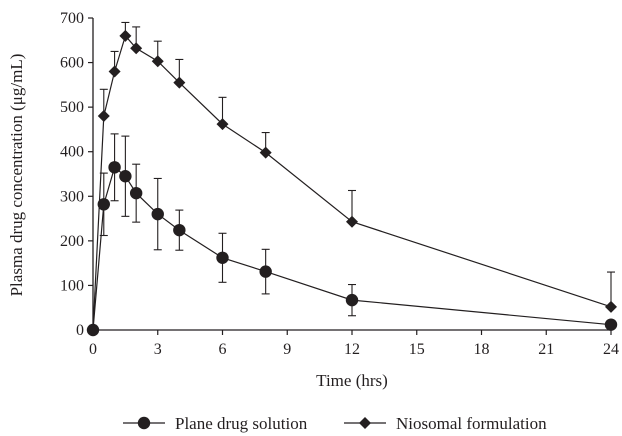 The image size is (622, 436). I want to click on x-ticks: 0 3 6 9 12 15 18 21 24, so click(354, 344).